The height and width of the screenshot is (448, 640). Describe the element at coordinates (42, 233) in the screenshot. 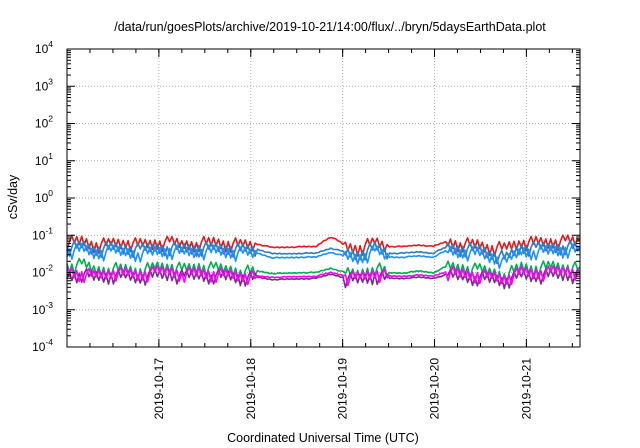

I see `y-tick-label: 10⁻¹` at that location.